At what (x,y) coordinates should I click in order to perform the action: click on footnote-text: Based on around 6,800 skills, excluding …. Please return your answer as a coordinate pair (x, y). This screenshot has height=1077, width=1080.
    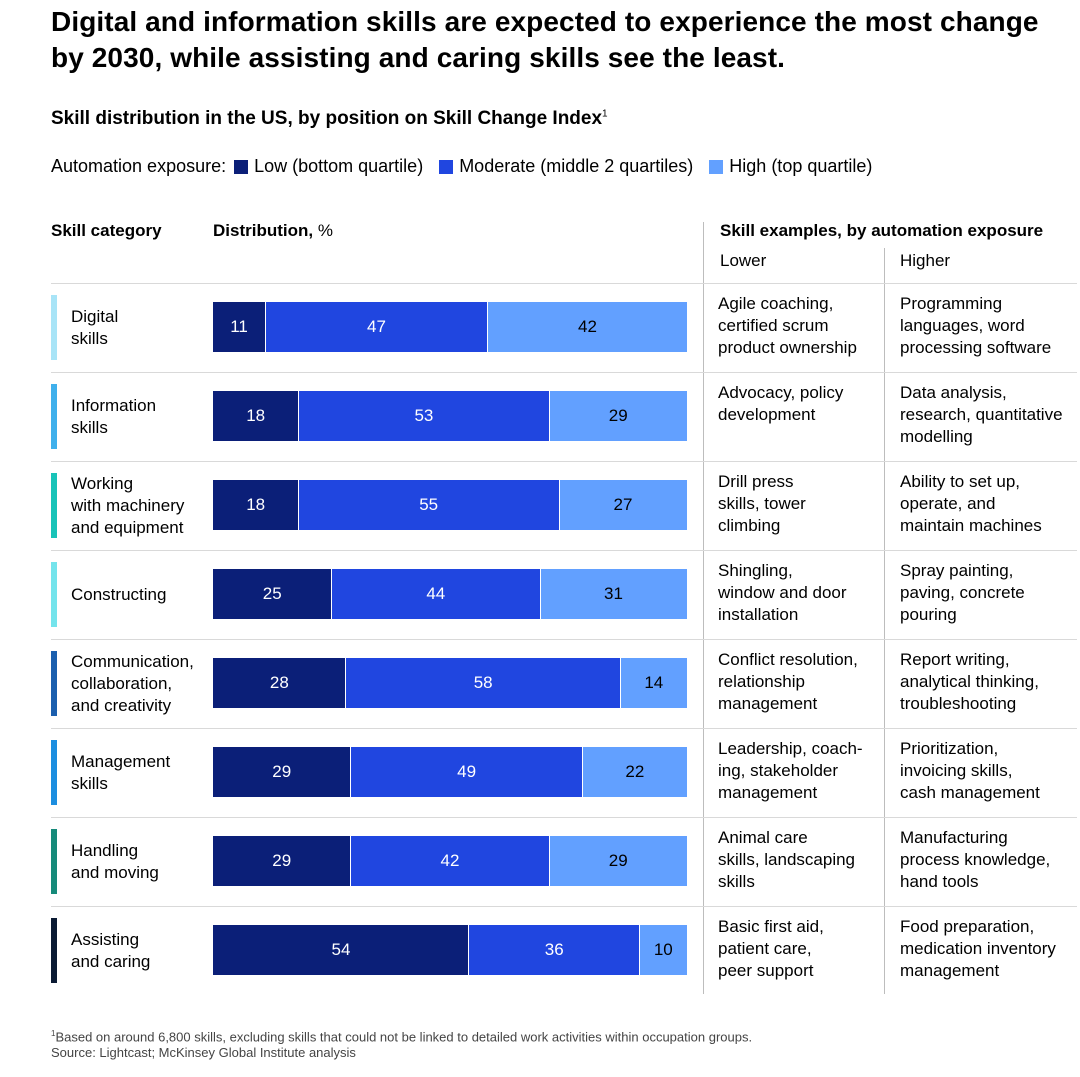
    Looking at the image, I should click on (404, 1037).